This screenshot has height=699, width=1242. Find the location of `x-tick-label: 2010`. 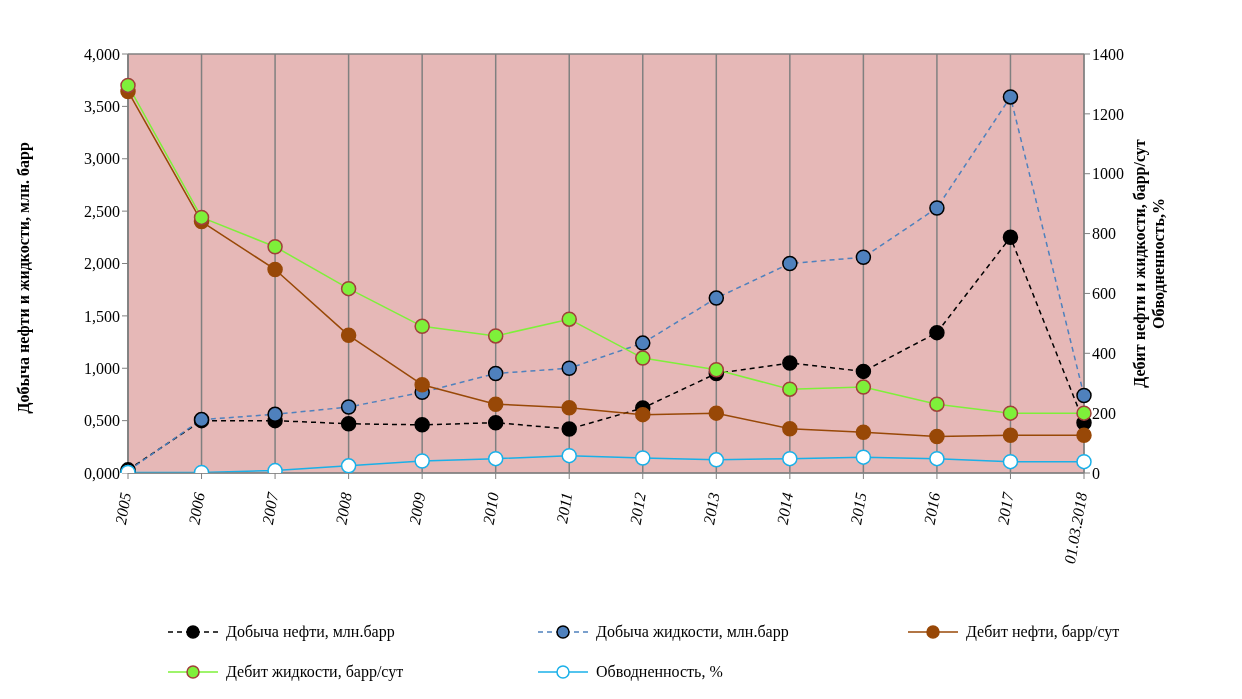

x-tick-label: 2010 is located at coordinates (490, 508).